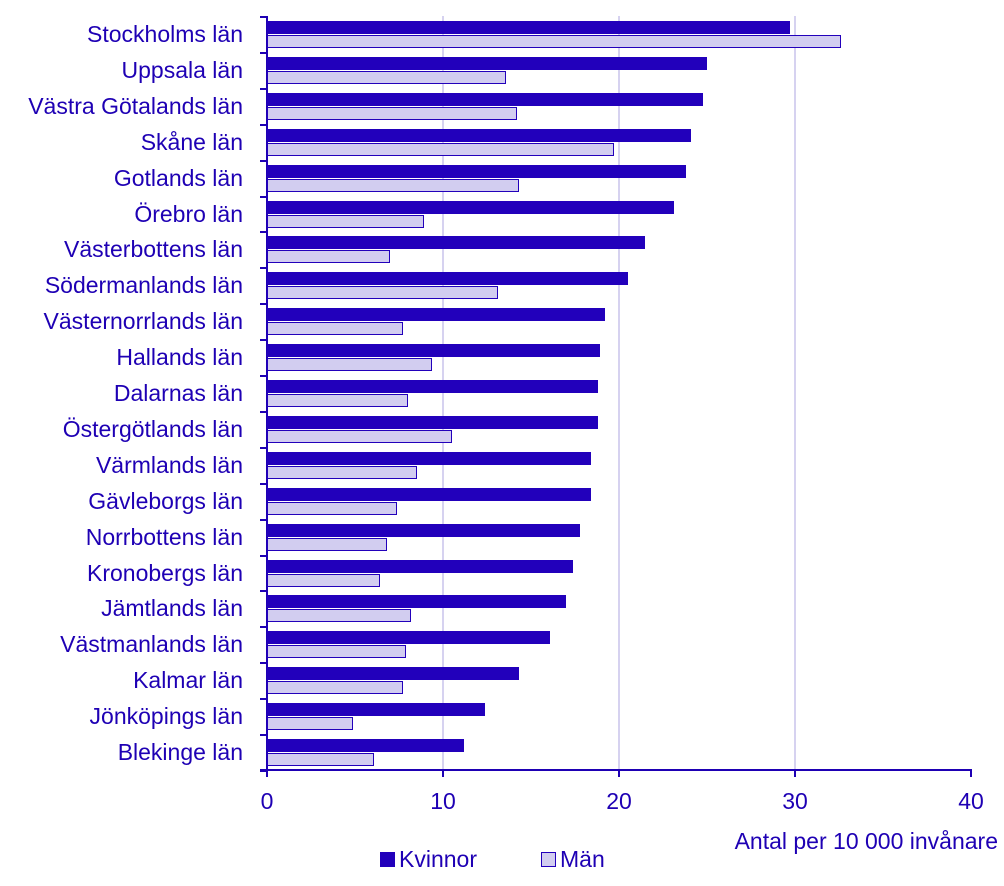  What do you see at coordinates (152, 428) in the screenshot?
I see `category-label: Östergötlands län` at bounding box center [152, 428].